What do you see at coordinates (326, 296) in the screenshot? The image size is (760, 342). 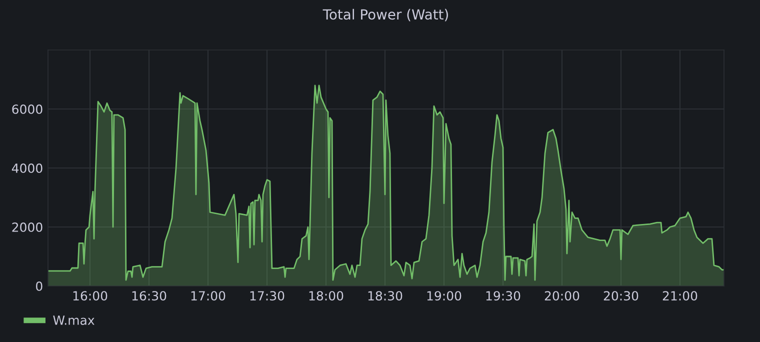 I see `x-tick-label: 18:00` at bounding box center [326, 296].